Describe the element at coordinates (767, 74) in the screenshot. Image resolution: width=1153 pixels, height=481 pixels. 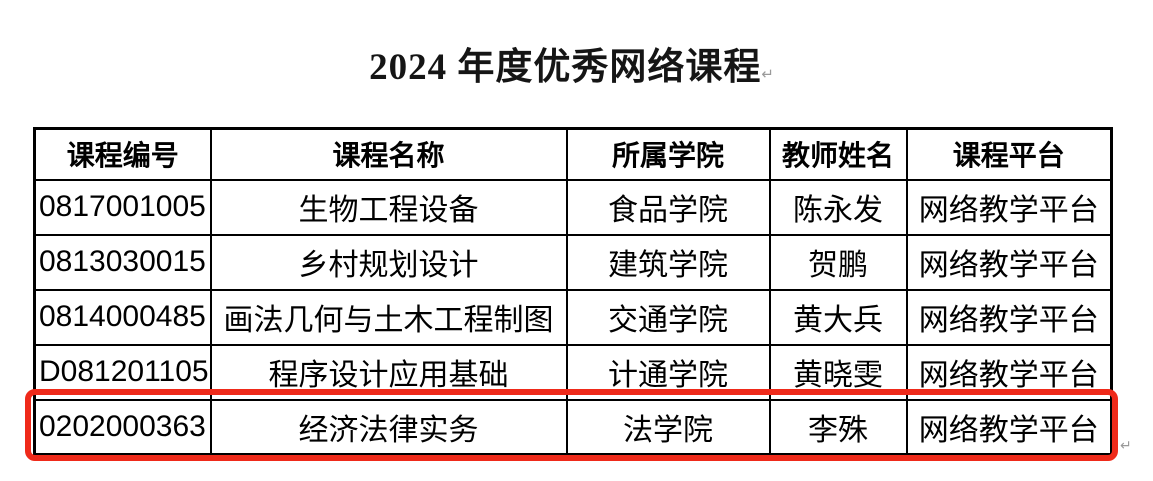
I see `paragraph-mark-icon: ↵` at that location.